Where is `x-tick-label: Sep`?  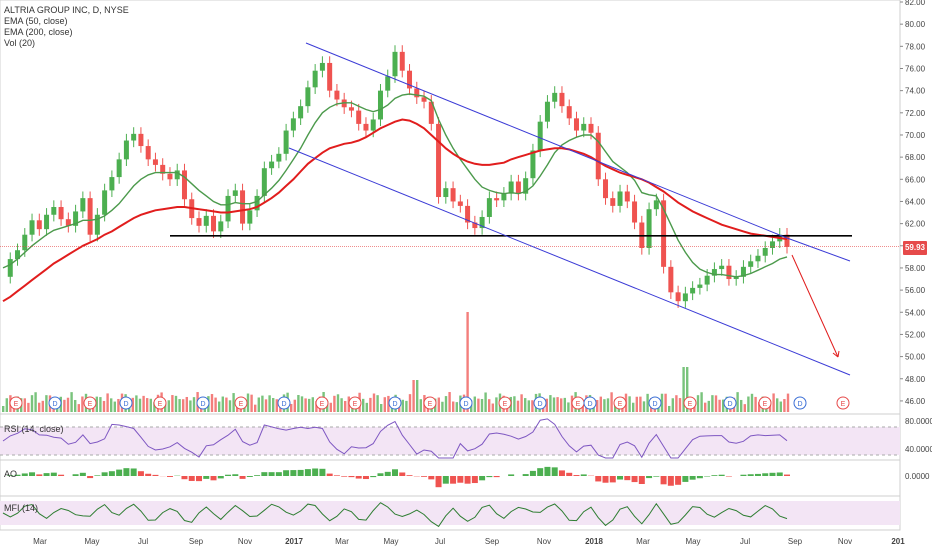
x-tick-label: Sep is located at coordinates (196, 541).